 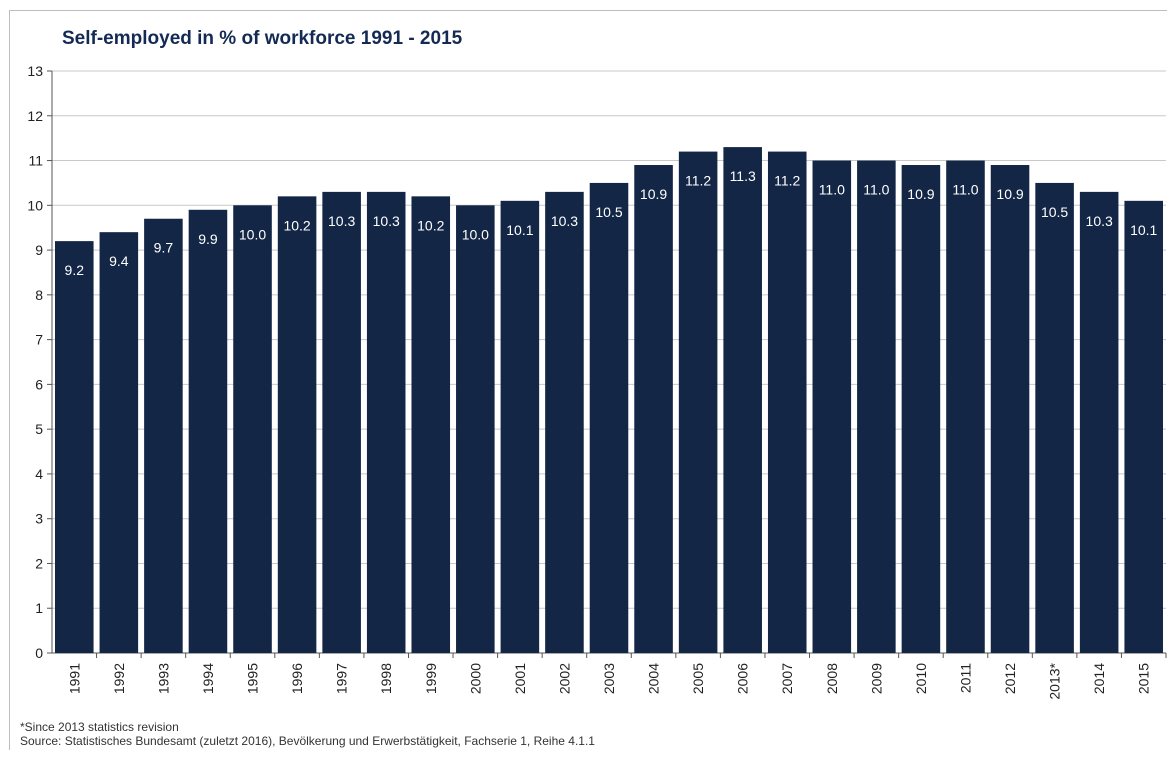 What do you see at coordinates (787, 678) in the screenshot?
I see `x-tick-label: 2007` at bounding box center [787, 678].